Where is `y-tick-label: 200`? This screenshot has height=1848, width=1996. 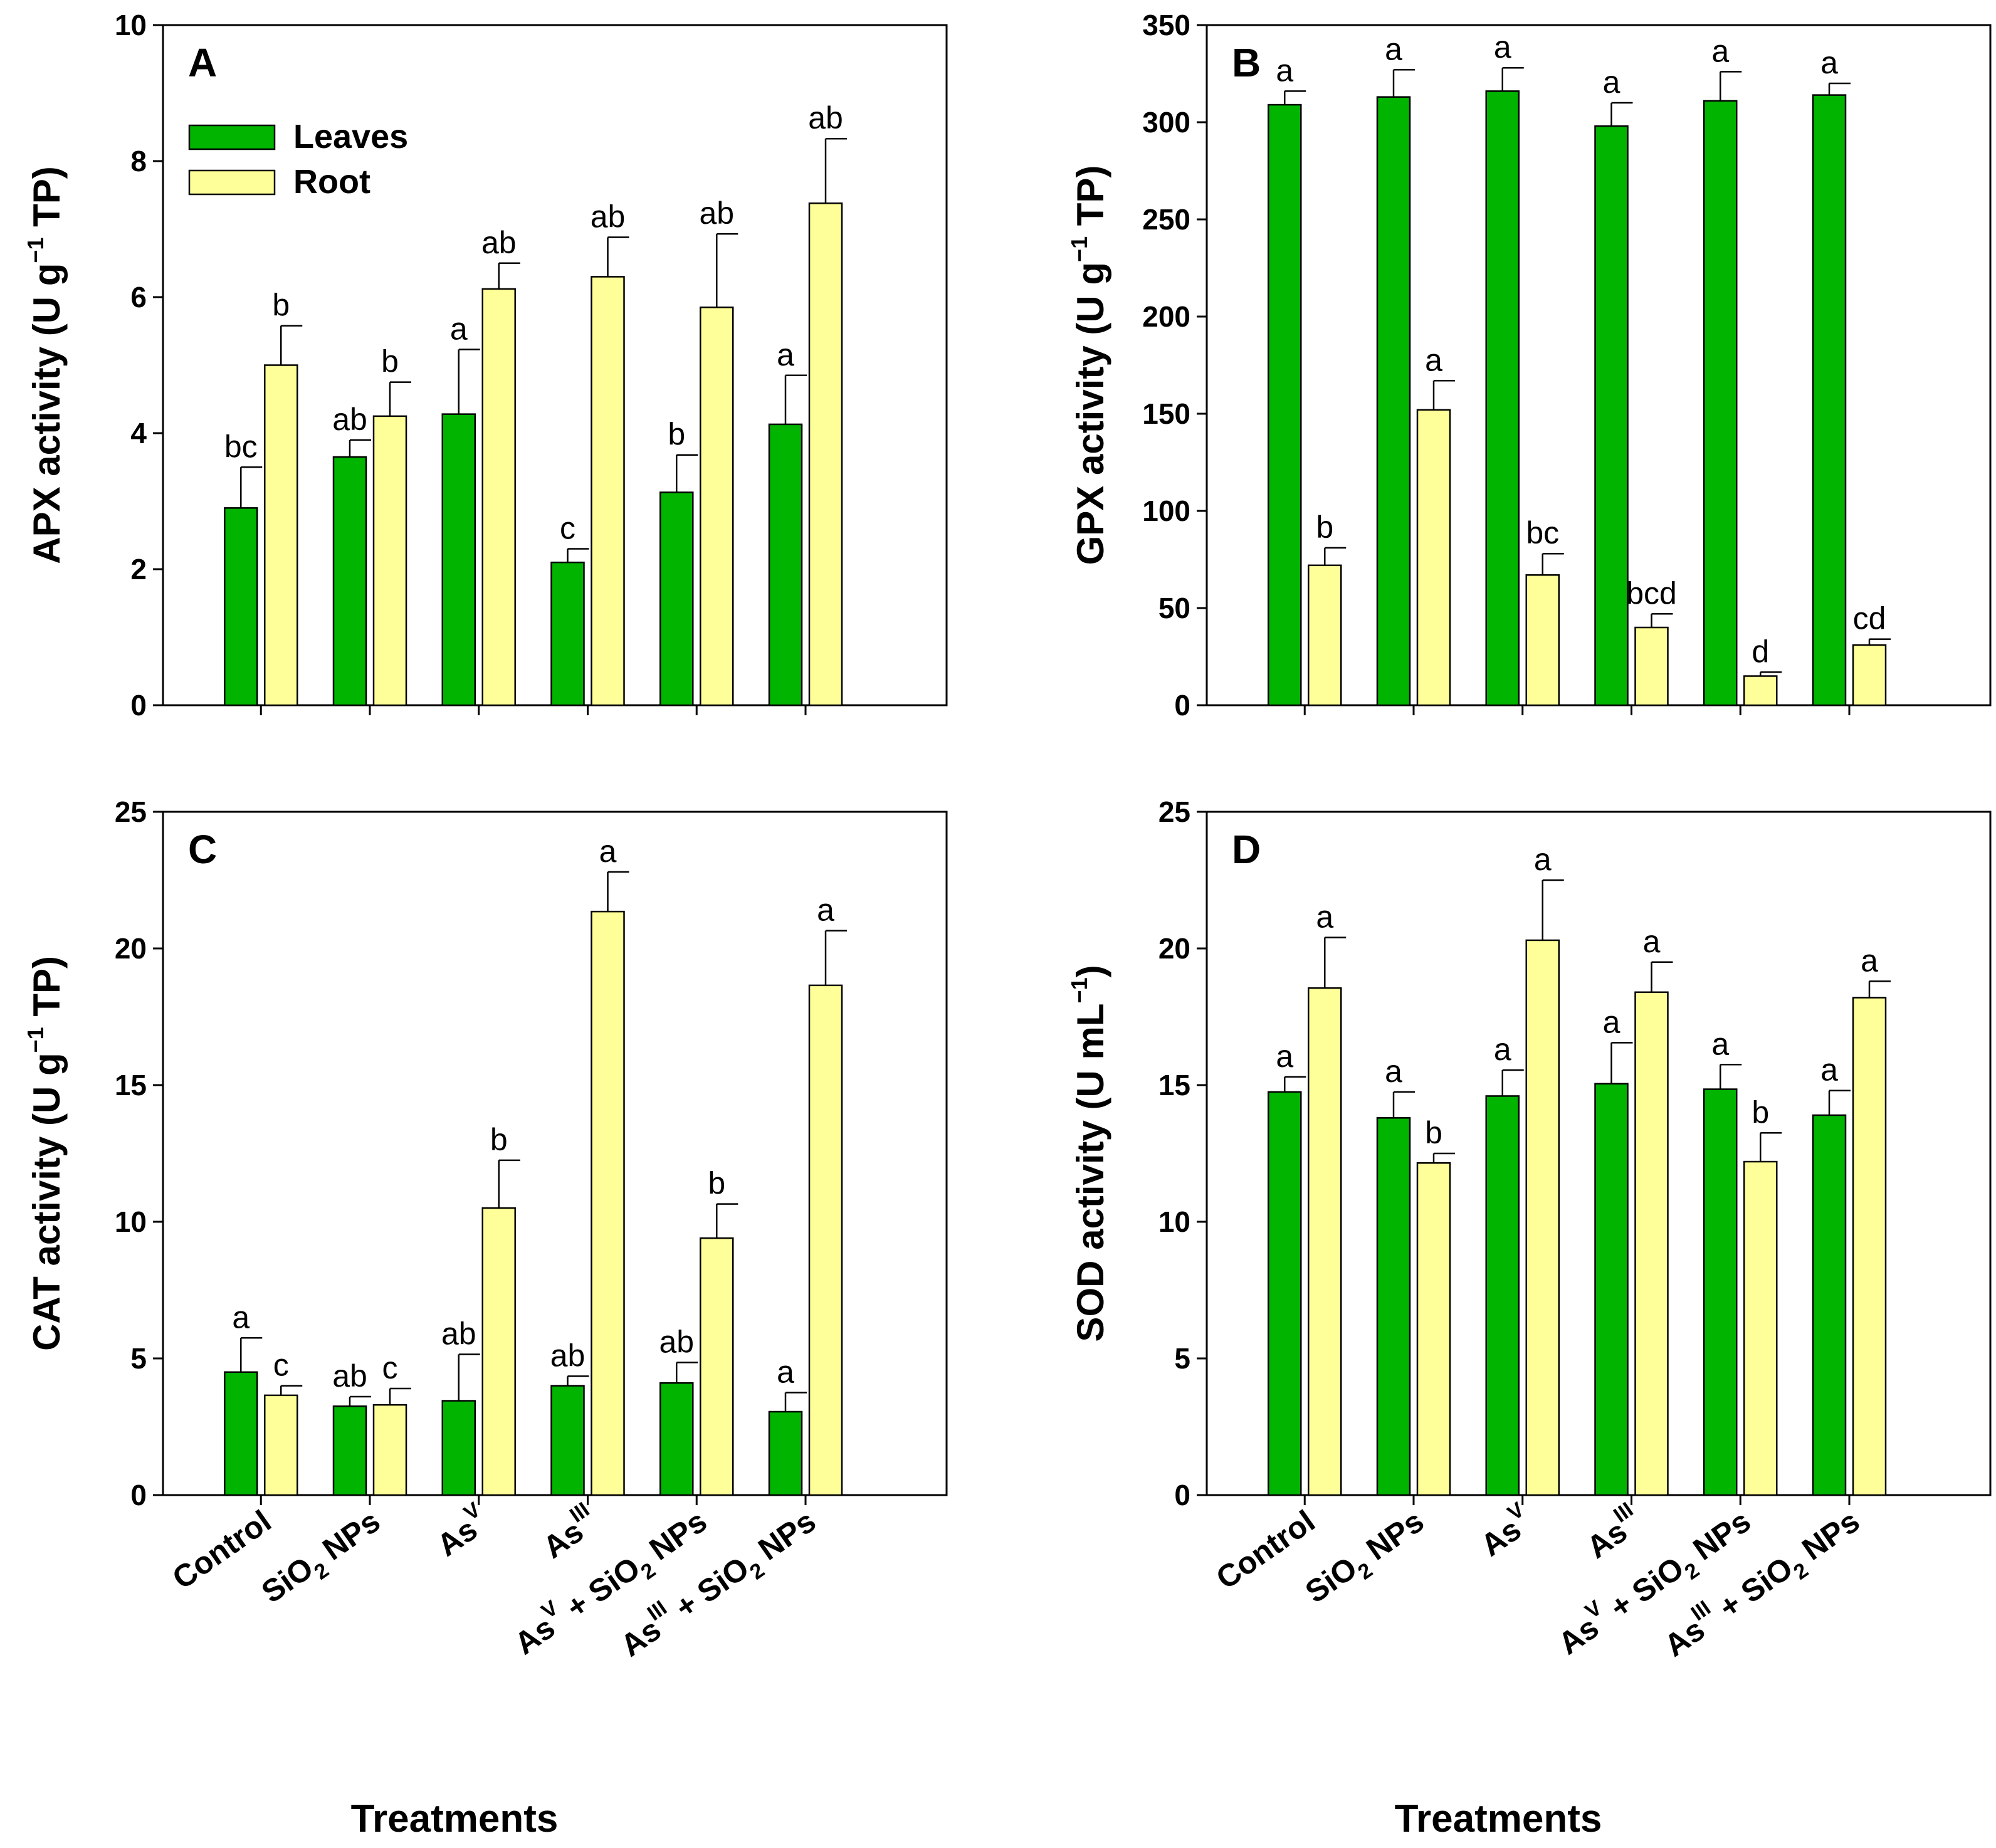
y-tick-label: 200 is located at coordinates (1166, 317).